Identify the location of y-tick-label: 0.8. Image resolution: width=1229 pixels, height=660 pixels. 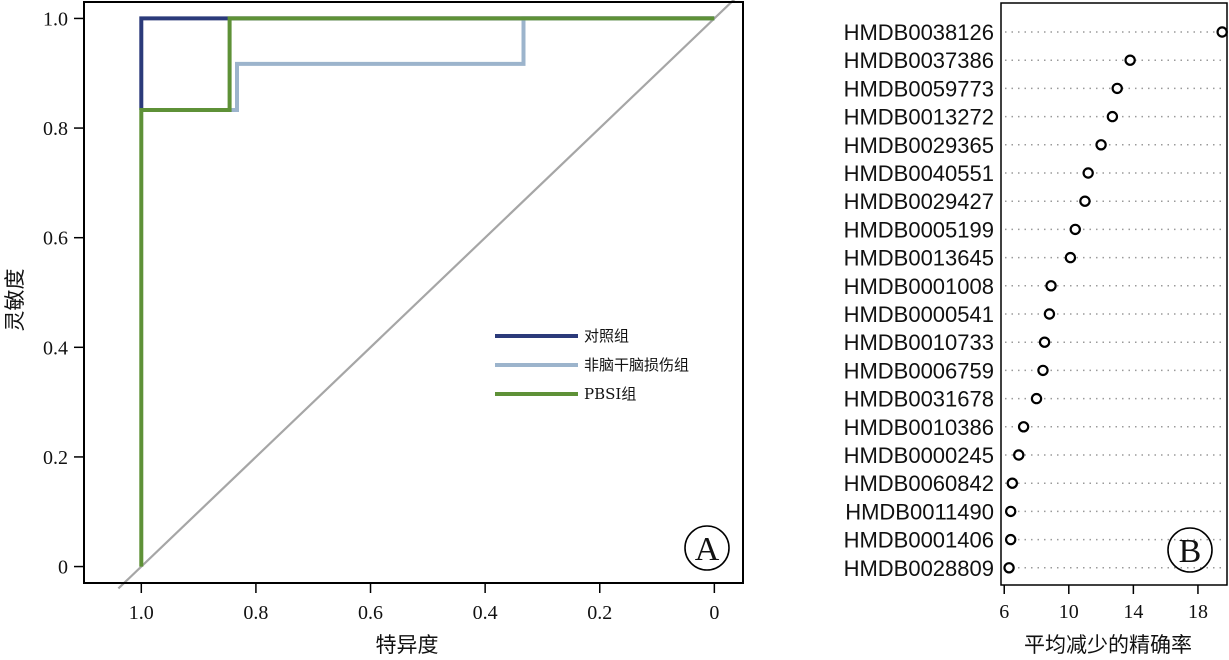
(55, 129).